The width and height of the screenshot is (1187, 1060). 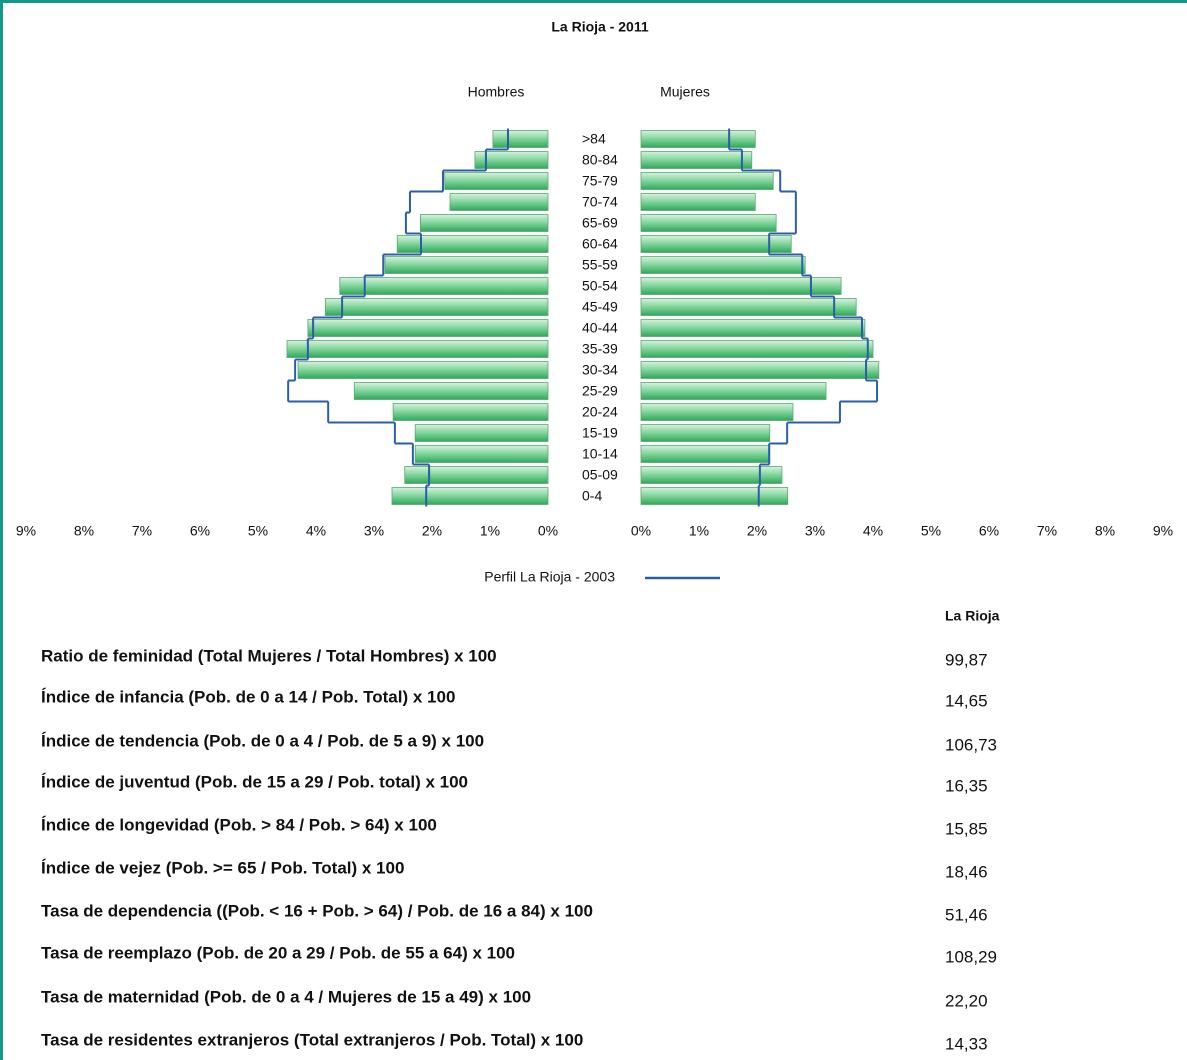 I want to click on row-value: 14,33, so click(x=966, y=1043).